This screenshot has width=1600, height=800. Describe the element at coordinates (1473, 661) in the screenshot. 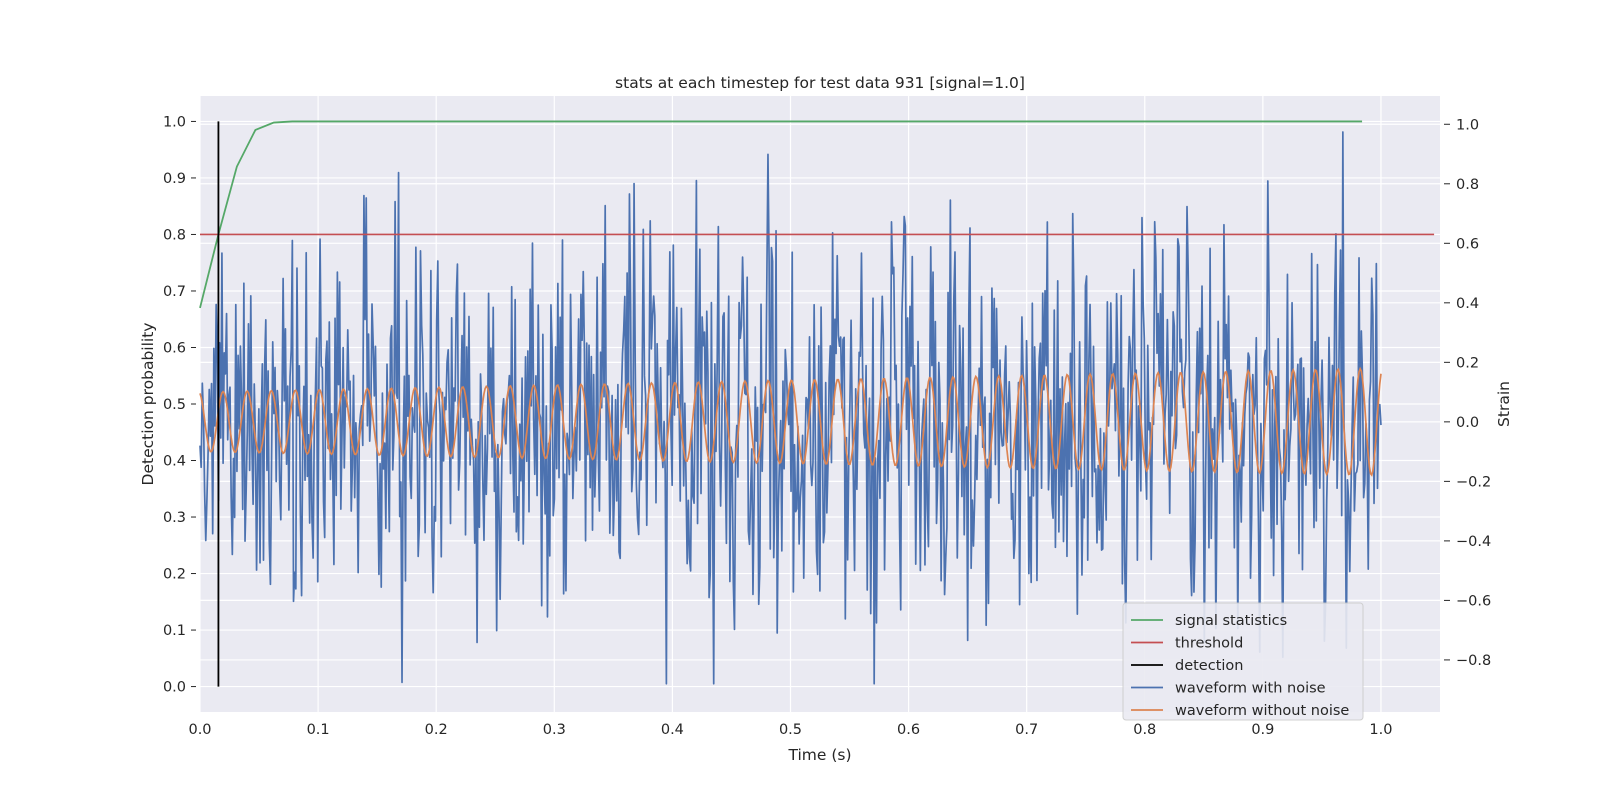

I see `y-tick-label-right: −0.8` at that location.